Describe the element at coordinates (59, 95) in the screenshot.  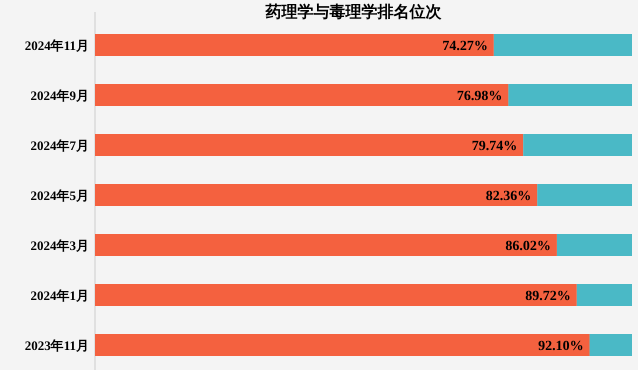
I see `y-tick-label: 2024年9月` at that location.